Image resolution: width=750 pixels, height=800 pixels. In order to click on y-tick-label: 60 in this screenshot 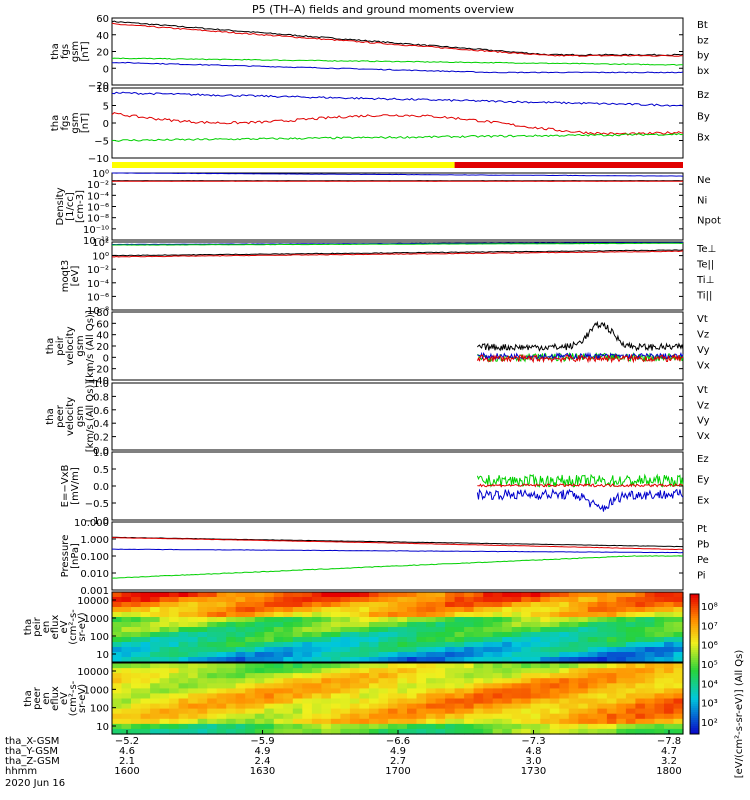, I will do `click(102, 324)`.